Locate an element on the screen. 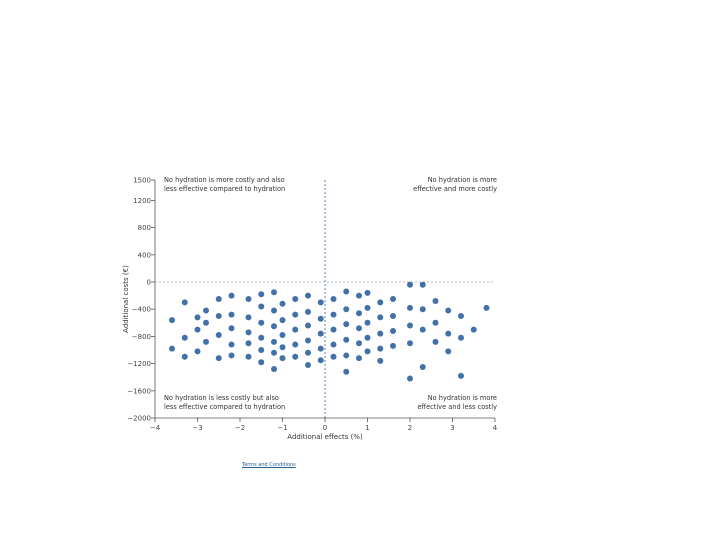 This screenshot has height=540, width=720. y-tick-label: 400 is located at coordinates (144, 255).